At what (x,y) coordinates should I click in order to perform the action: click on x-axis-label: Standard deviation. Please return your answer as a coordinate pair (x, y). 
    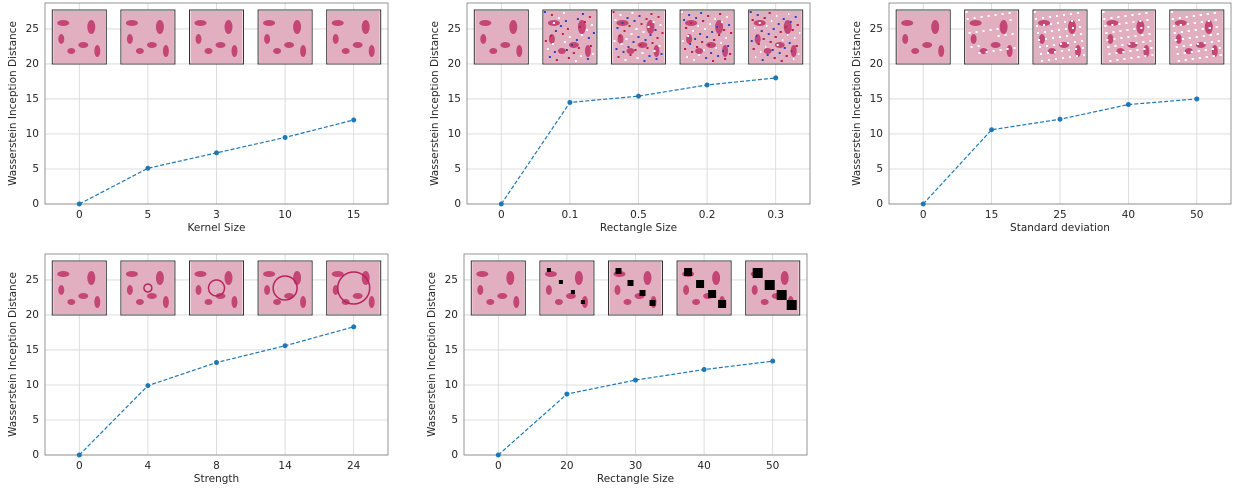
    Looking at the image, I should click on (1060, 228).